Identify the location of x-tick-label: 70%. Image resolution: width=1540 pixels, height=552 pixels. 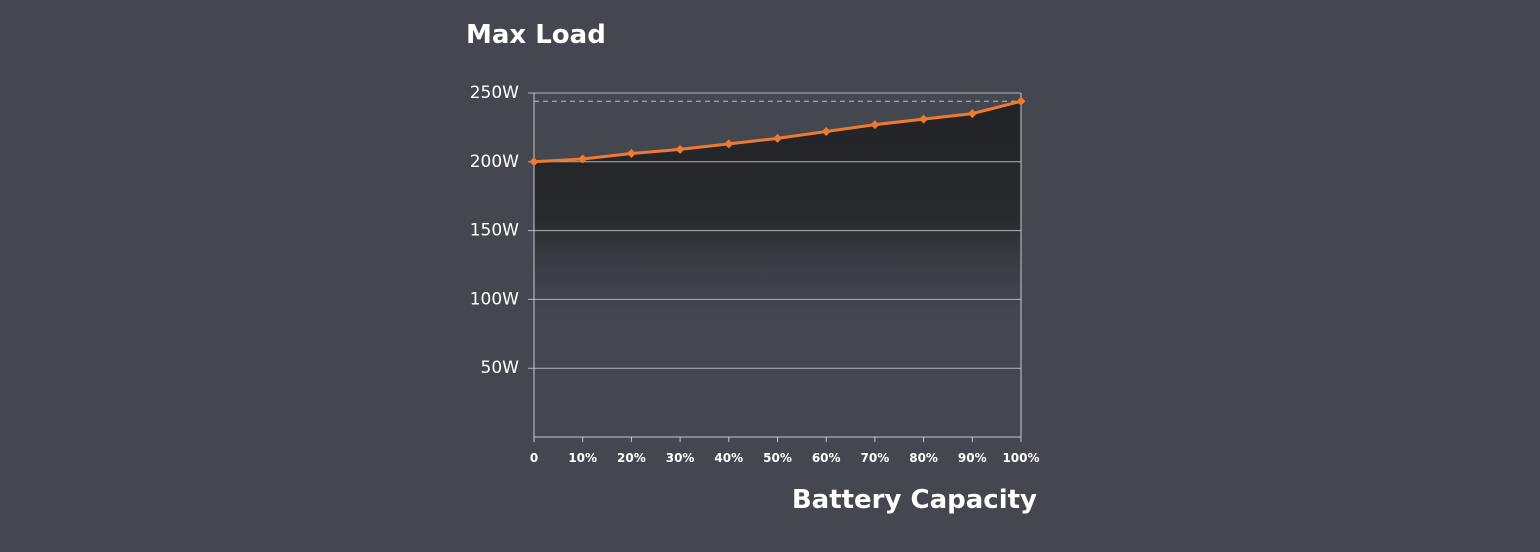
(875, 458).